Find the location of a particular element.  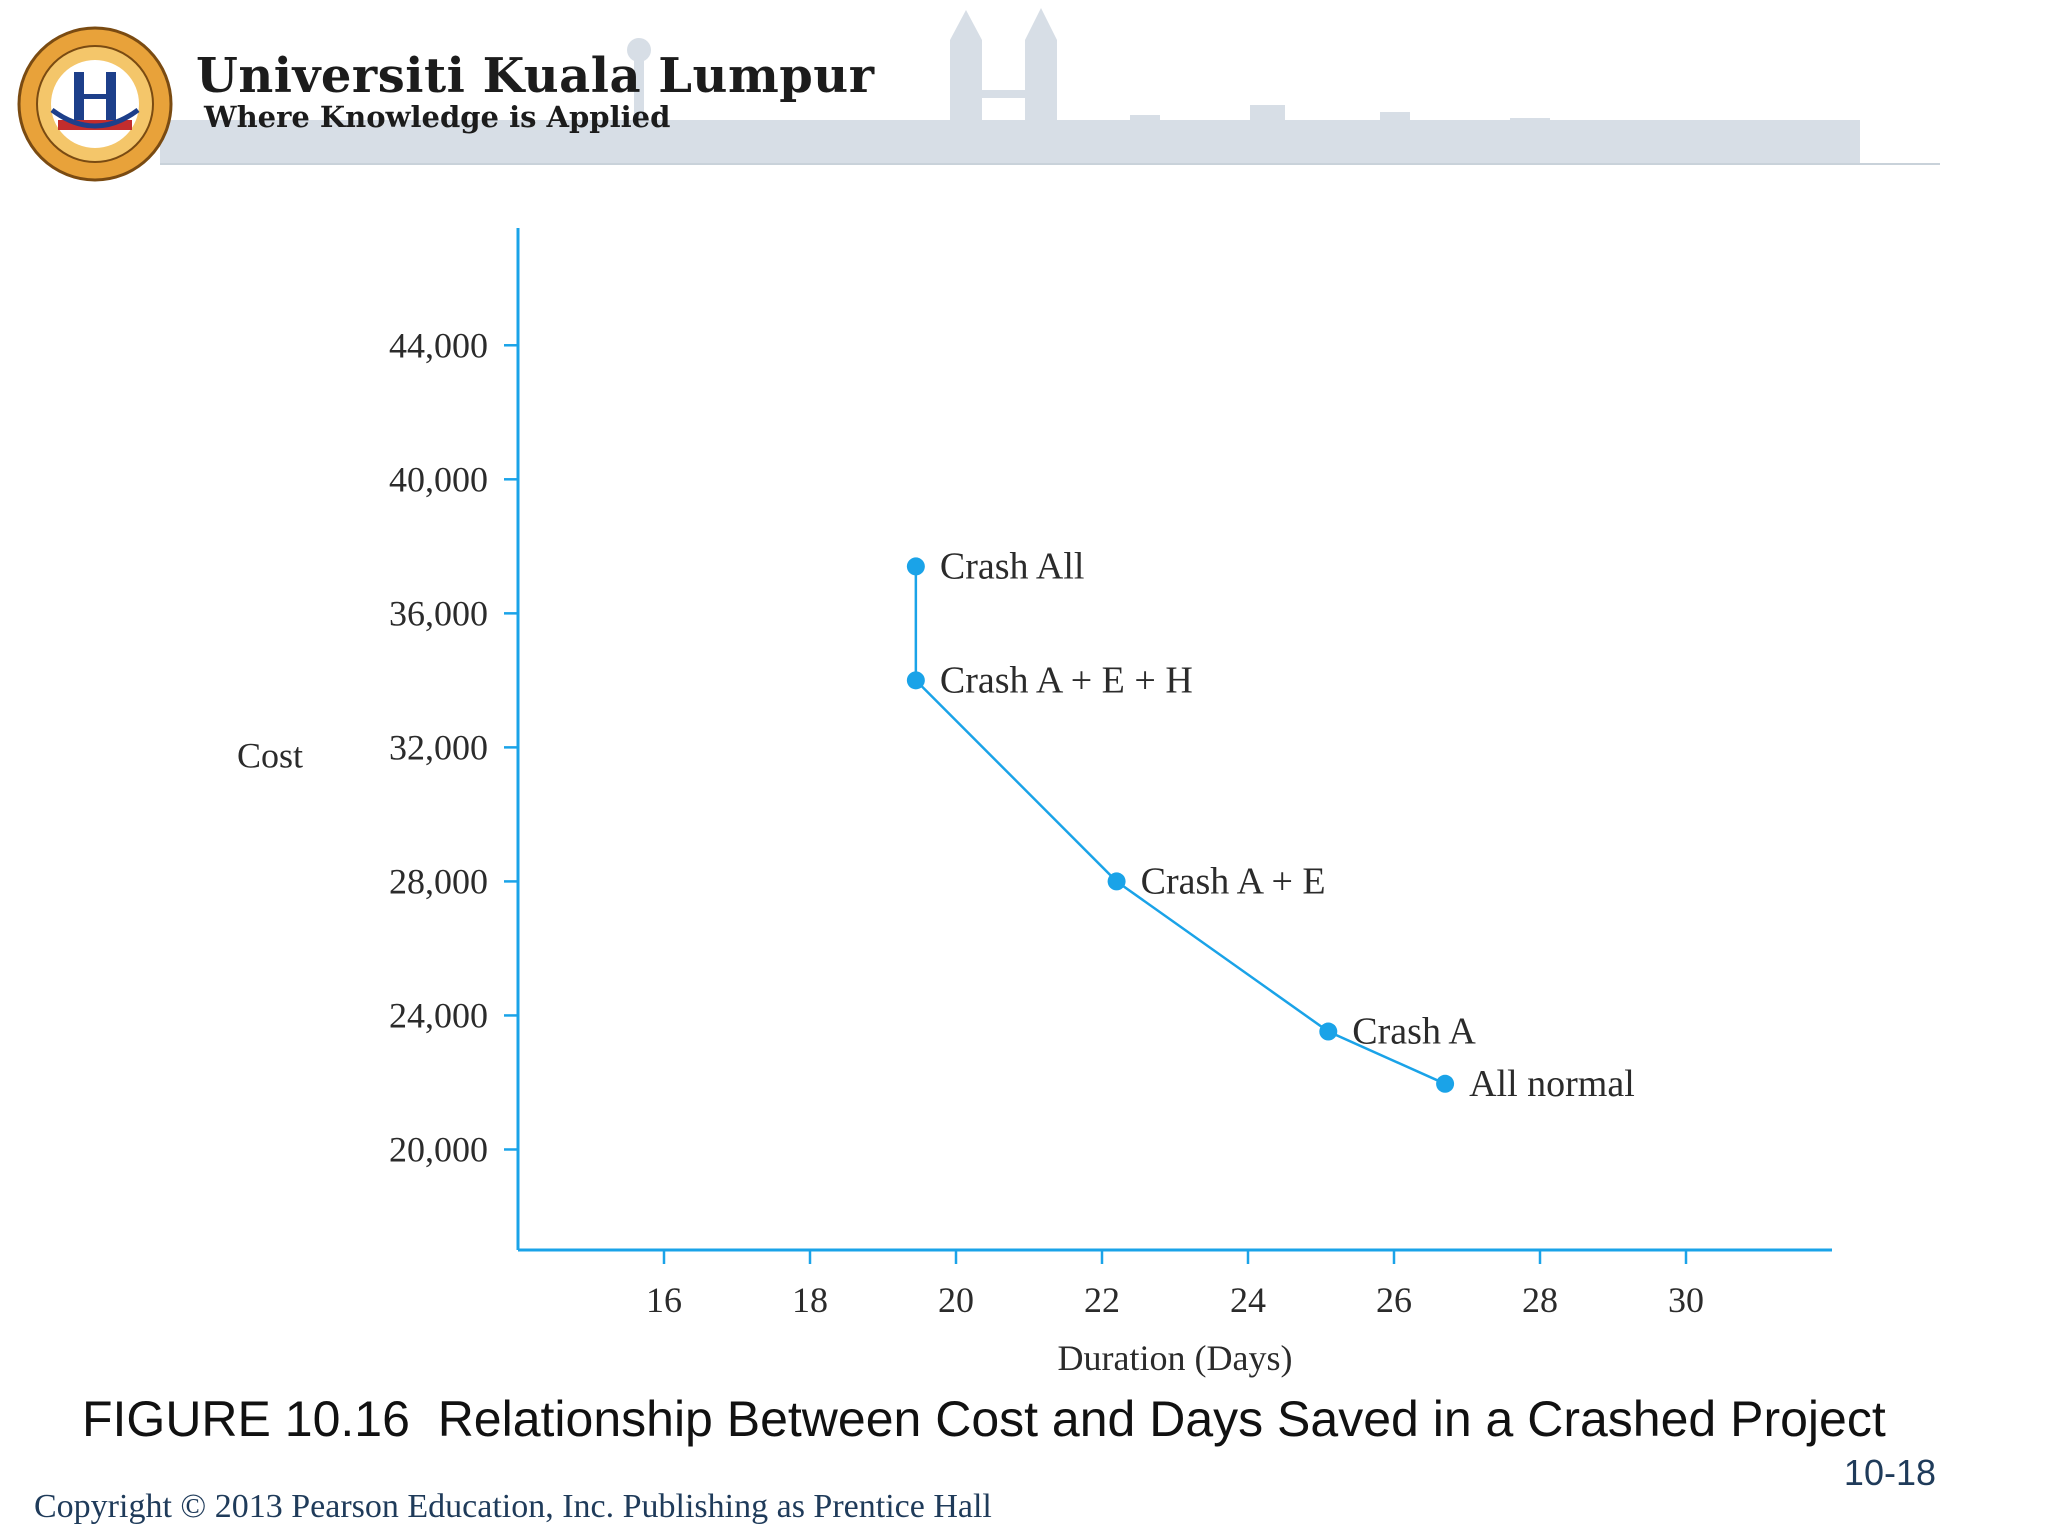

data-point-label: Crash A is located at coordinates (1414, 1032).